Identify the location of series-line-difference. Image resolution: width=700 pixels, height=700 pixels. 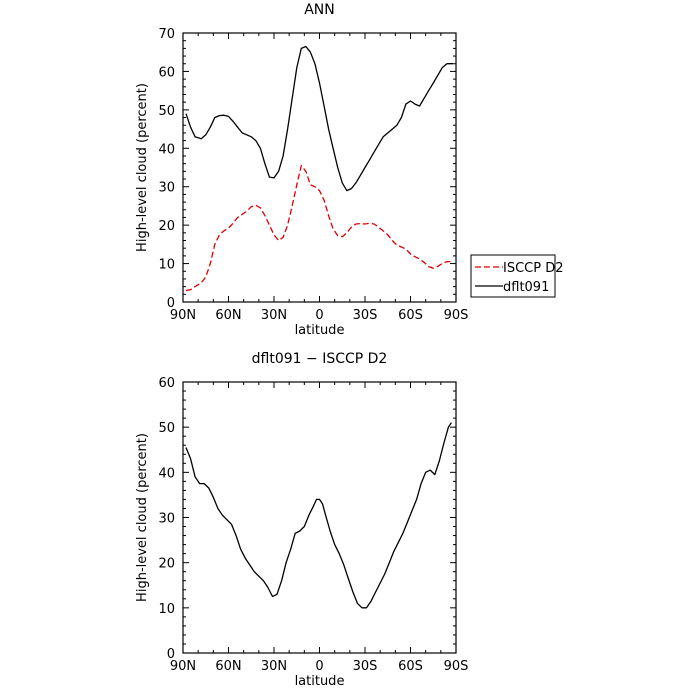
(318, 515).